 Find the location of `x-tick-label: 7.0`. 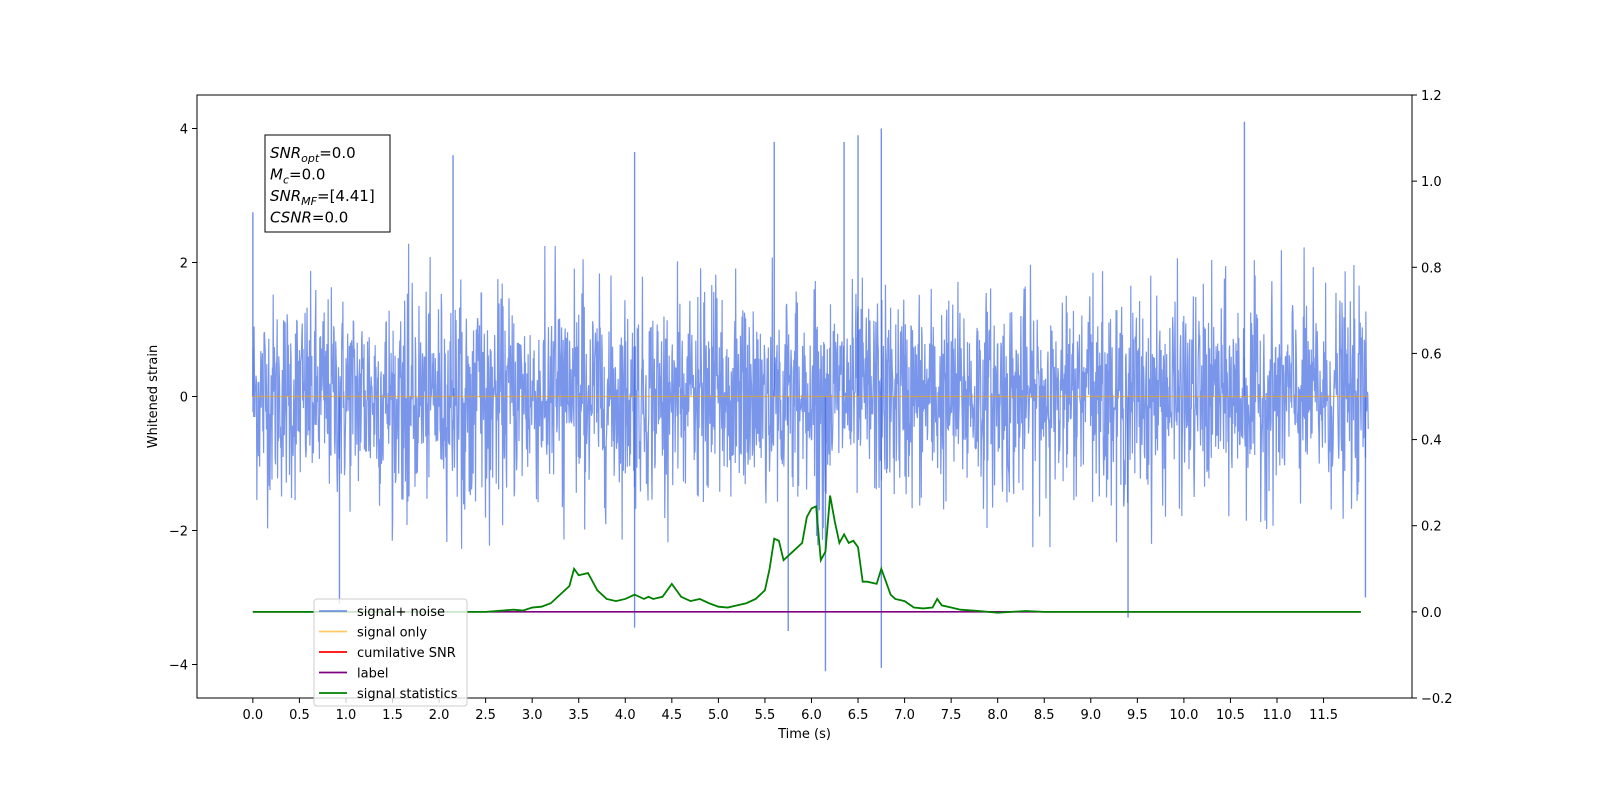

x-tick-label: 7.0 is located at coordinates (904, 715).